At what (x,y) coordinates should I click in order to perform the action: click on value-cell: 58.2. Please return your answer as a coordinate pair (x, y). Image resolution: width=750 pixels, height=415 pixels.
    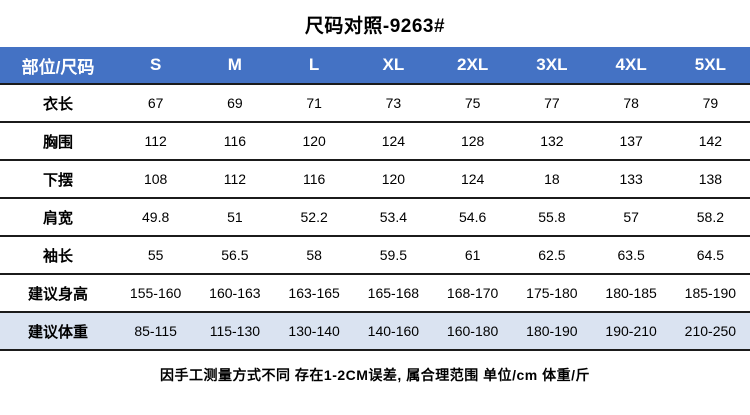
    Looking at the image, I should click on (710, 217).